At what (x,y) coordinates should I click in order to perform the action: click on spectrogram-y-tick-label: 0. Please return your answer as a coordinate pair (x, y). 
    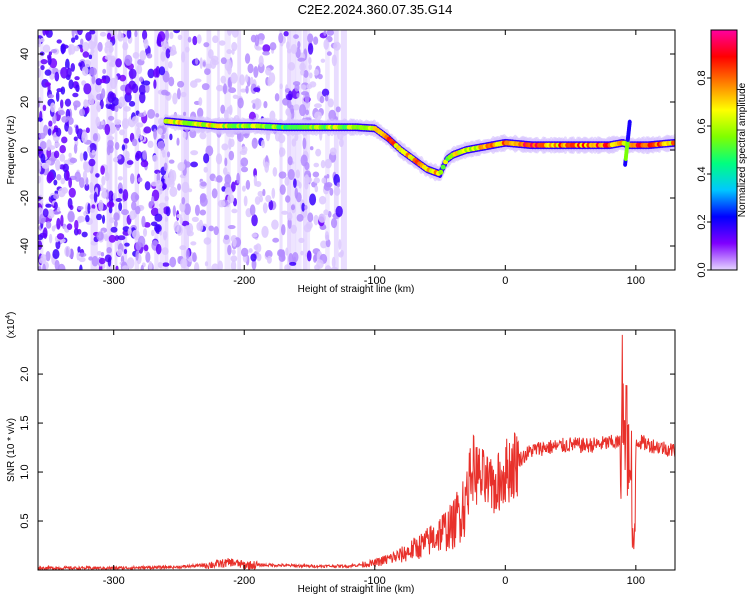
    Looking at the image, I should click on (25, 150).